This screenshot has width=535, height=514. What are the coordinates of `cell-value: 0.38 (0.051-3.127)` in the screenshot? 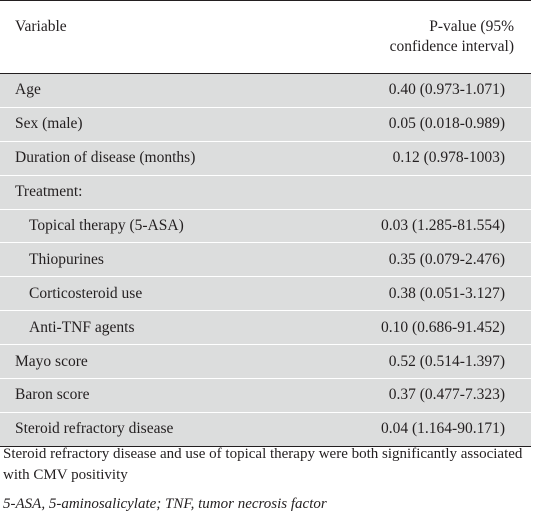 It's located at (446, 293).